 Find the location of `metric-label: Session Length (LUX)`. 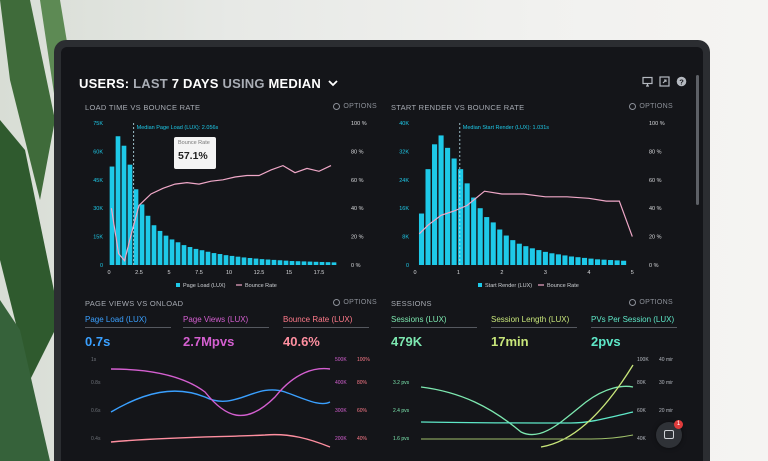

metric-label: Session Length (LUX) is located at coordinates (530, 319).